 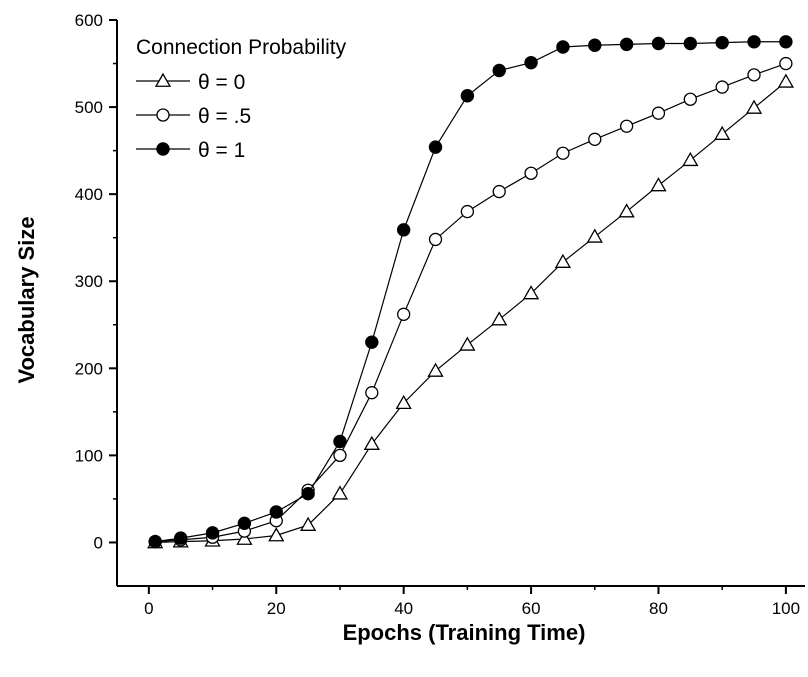 I want to click on x-axis-title: Epochs (Training Time), so click(x=464, y=632).